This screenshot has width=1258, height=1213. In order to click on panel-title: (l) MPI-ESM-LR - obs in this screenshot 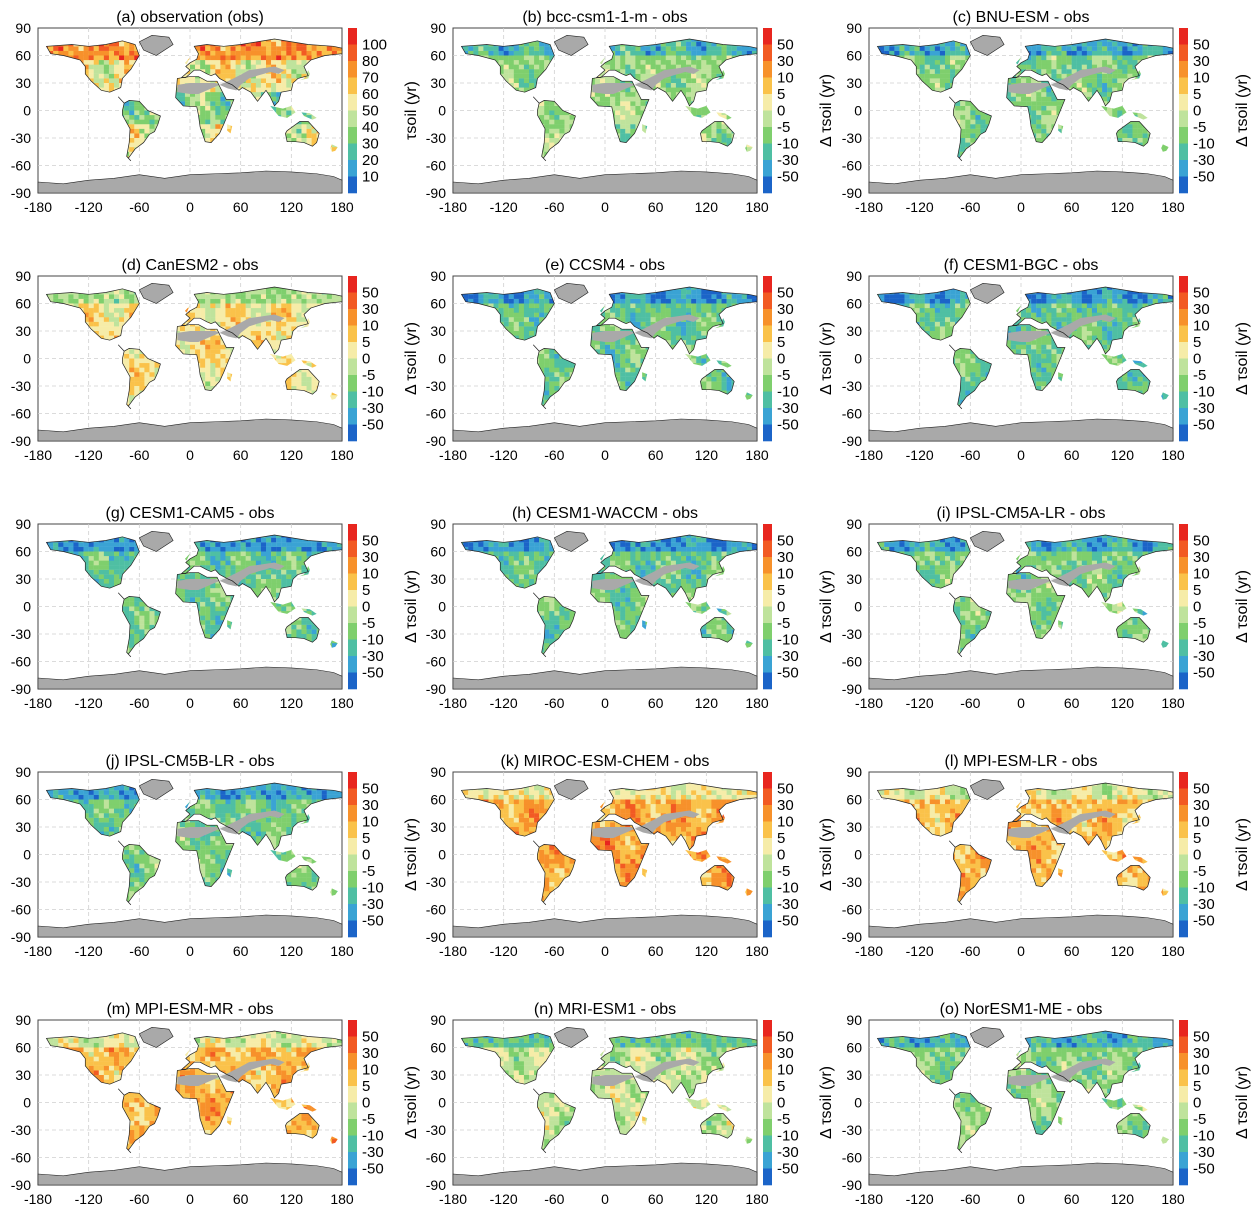, I will do `click(1021, 761)`.